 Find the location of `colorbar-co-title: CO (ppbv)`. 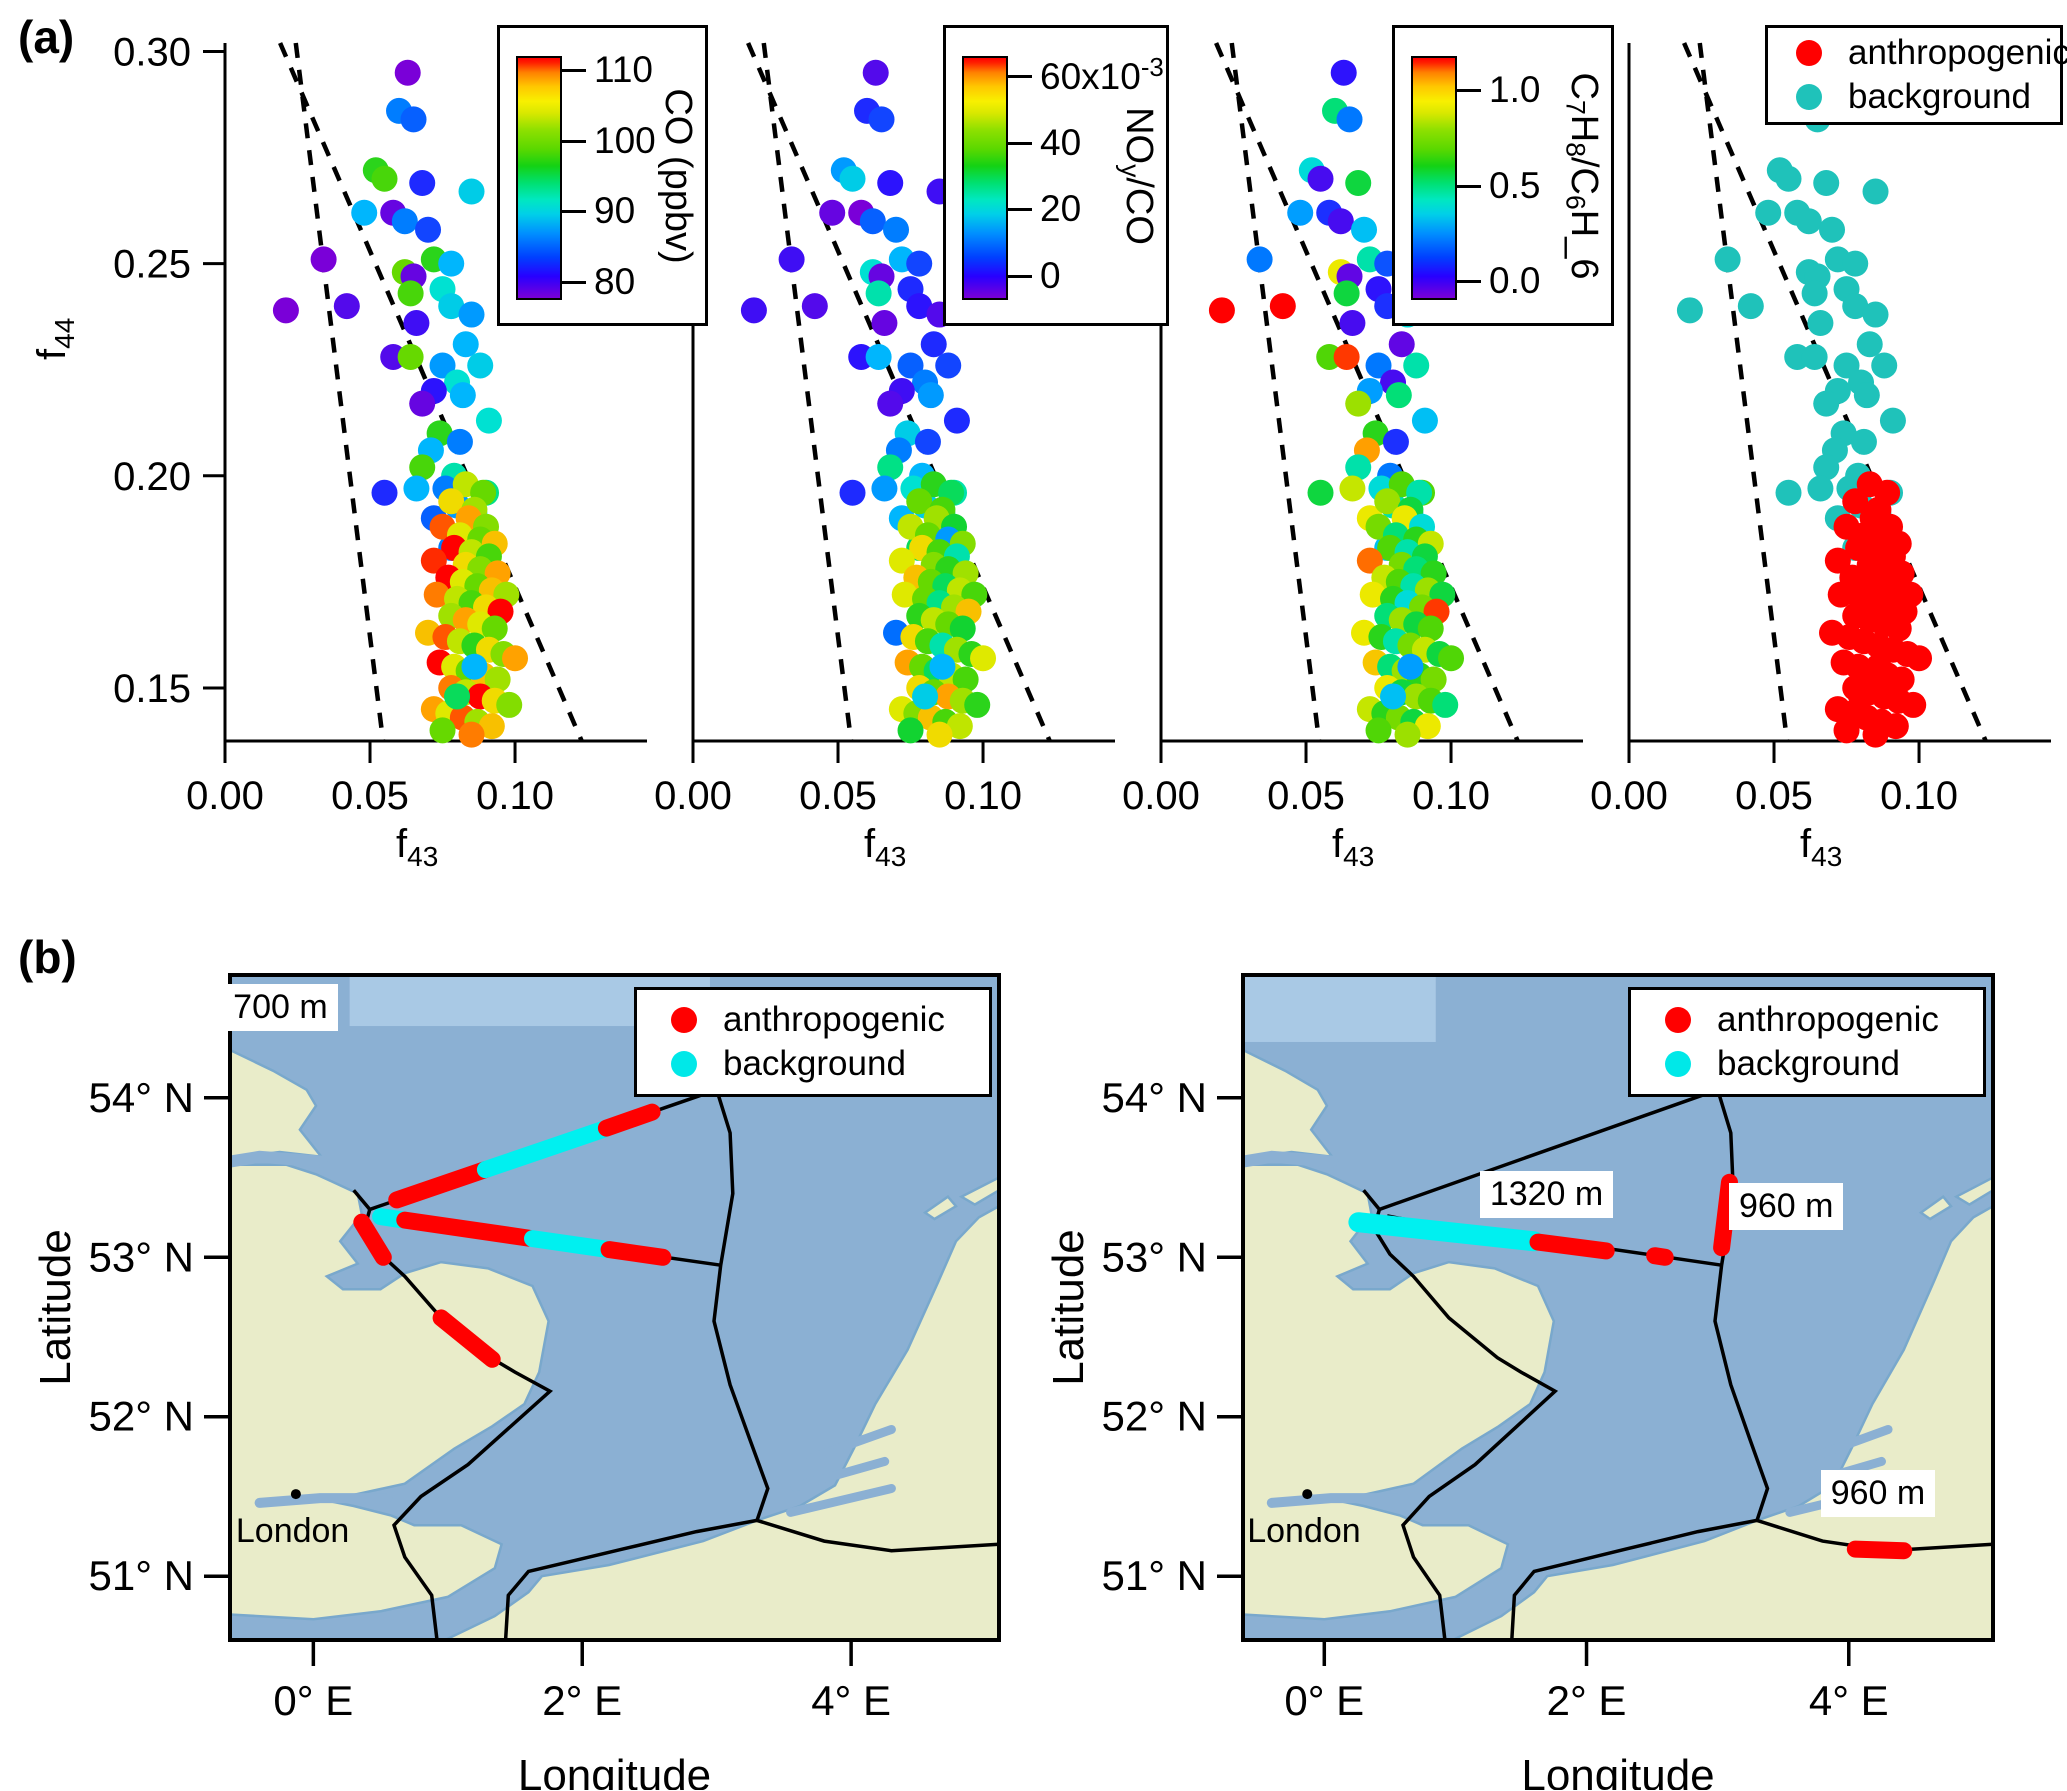

colorbar-co-title: CO (ppbv) is located at coordinates (678, 175).